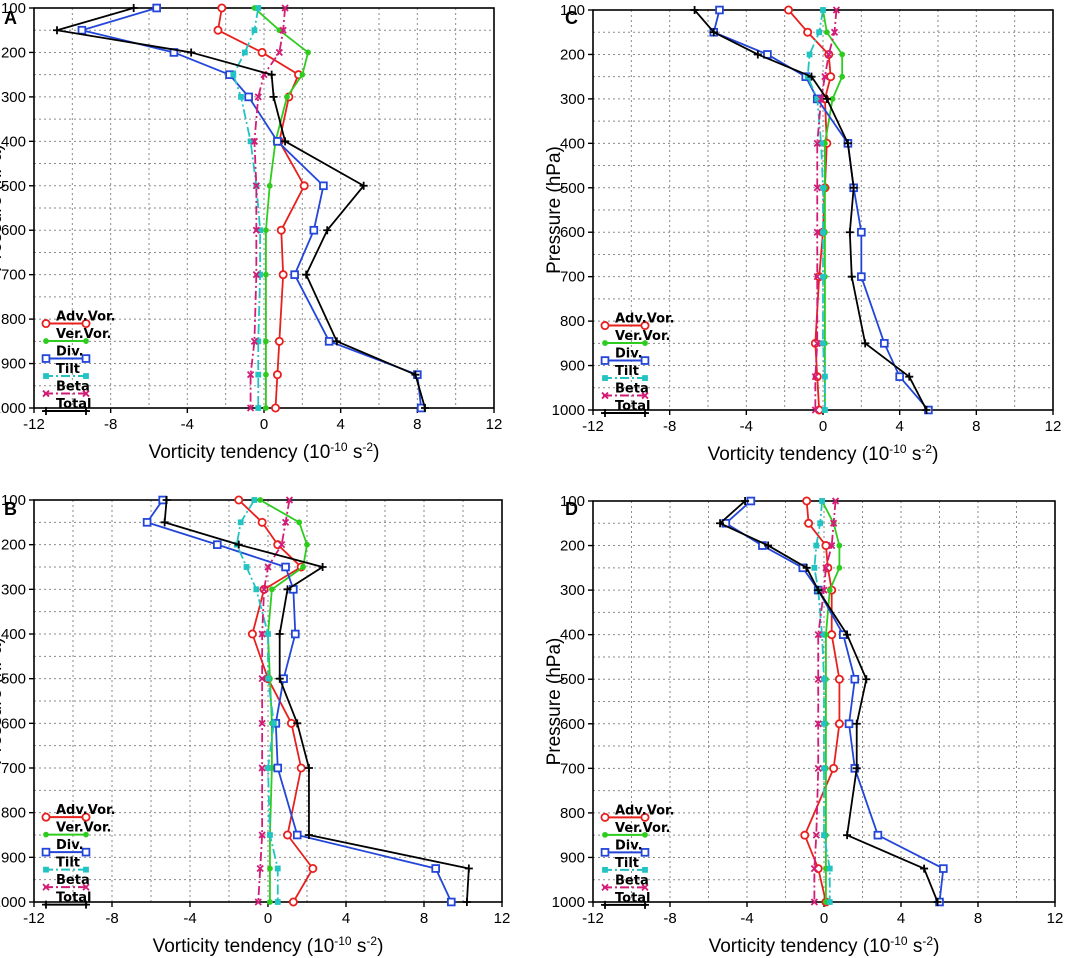 The width and height of the screenshot is (1072, 958). I want to click on panel-d-series-beta, so click(825, 701).